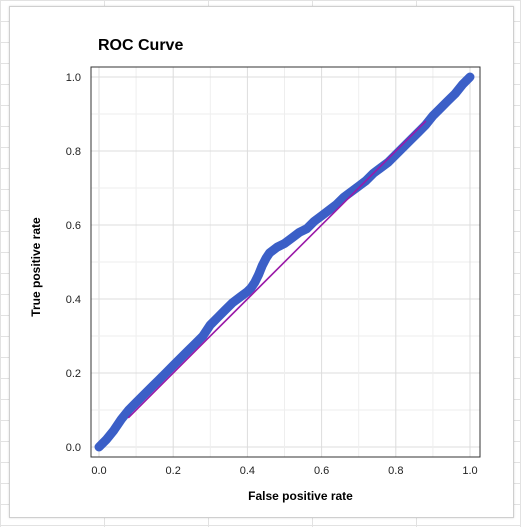  What do you see at coordinates (73, 226) in the screenshot?
I see `y-tick-label: 0.6` at bounding box center [73, 226].